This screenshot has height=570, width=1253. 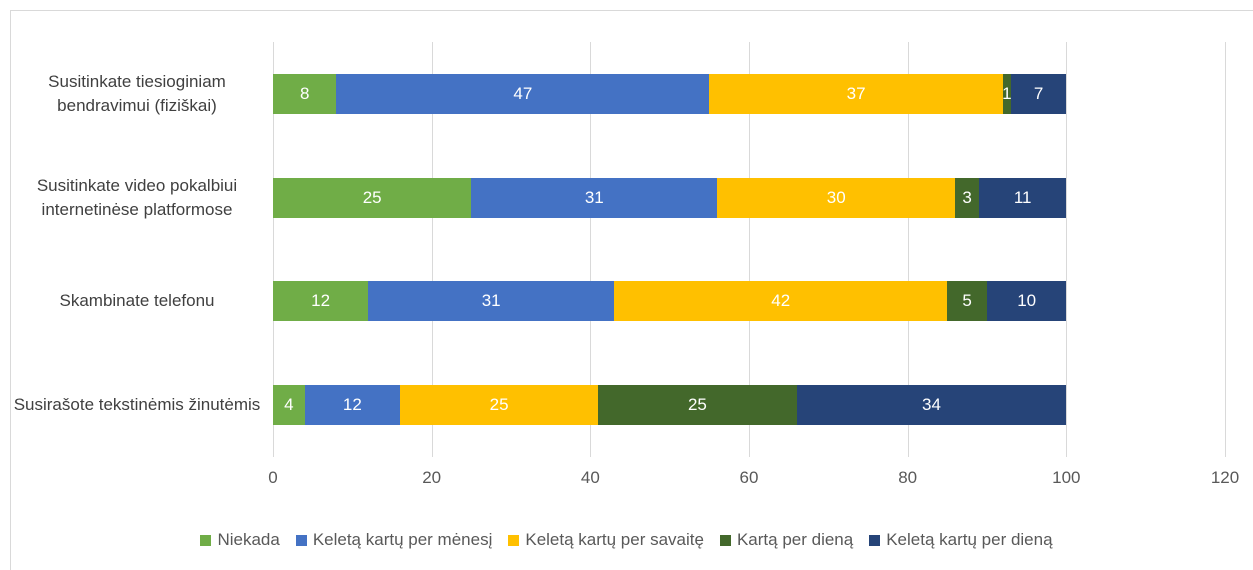 What do you see at coordinates (749, 477) in the screenshot?
I see `x-tick-label: 60` at bounding box center [749, 477].